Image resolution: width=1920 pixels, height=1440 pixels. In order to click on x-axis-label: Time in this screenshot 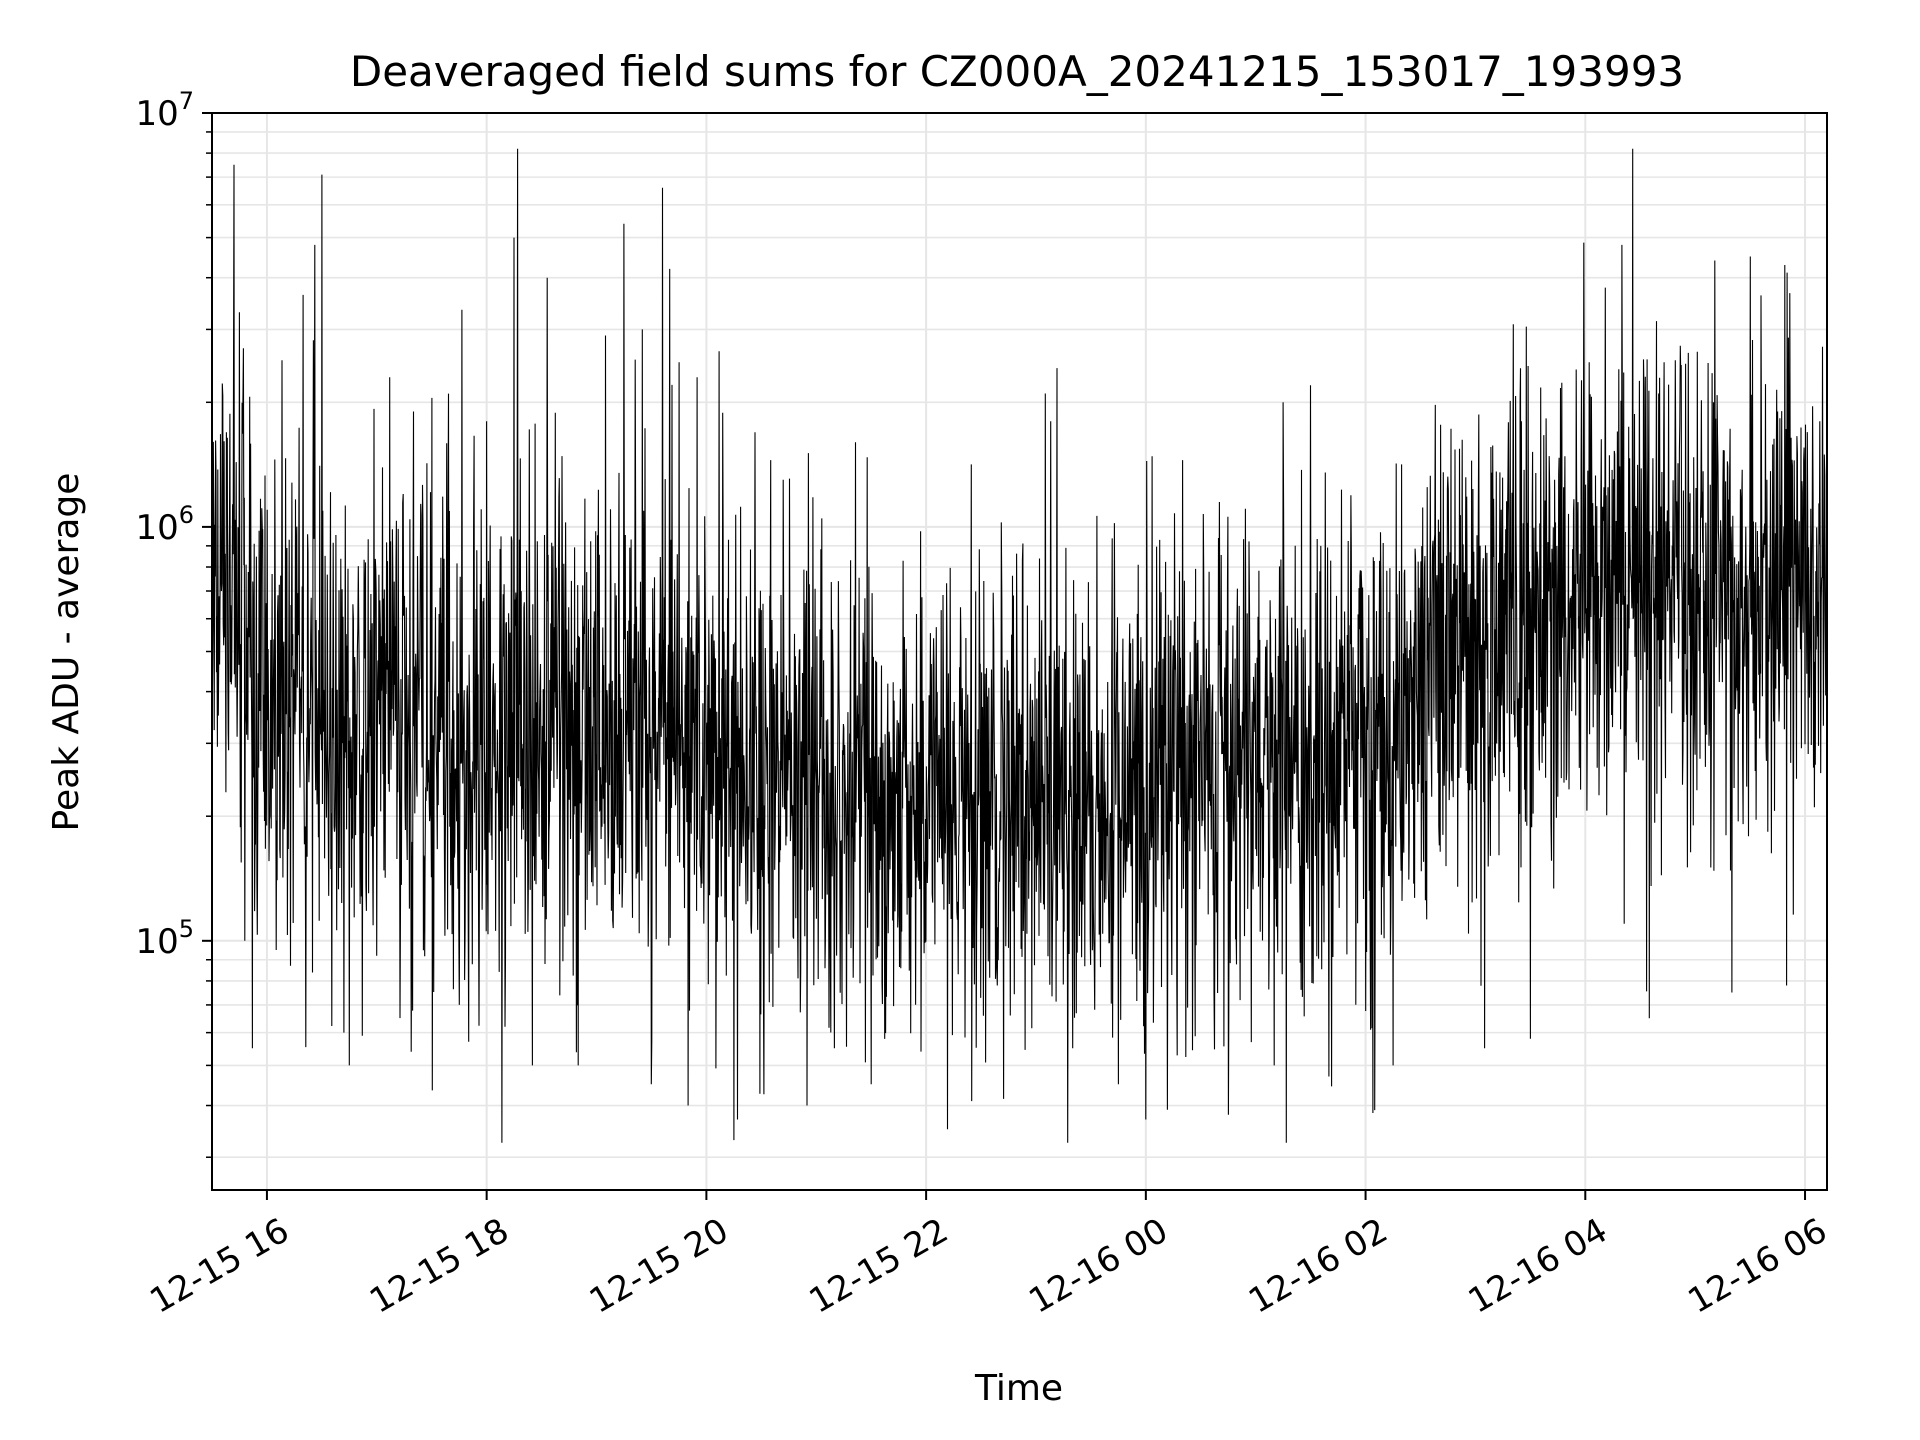, I will do `click(1018, 1388)`.